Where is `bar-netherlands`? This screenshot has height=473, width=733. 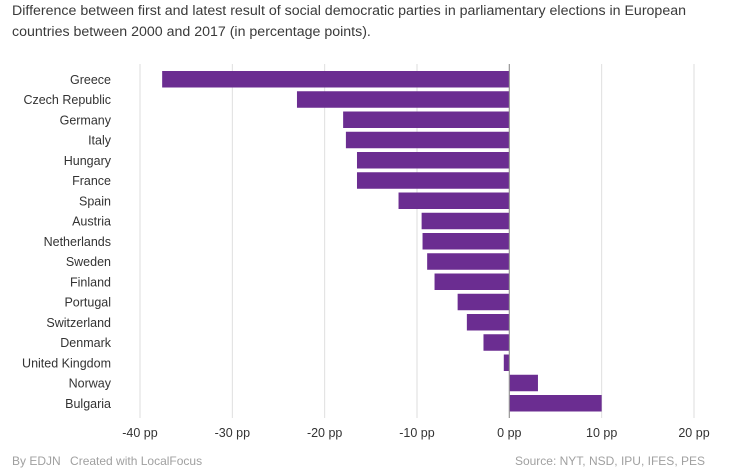 bar-netherlands is located at coordinates (466, 241).